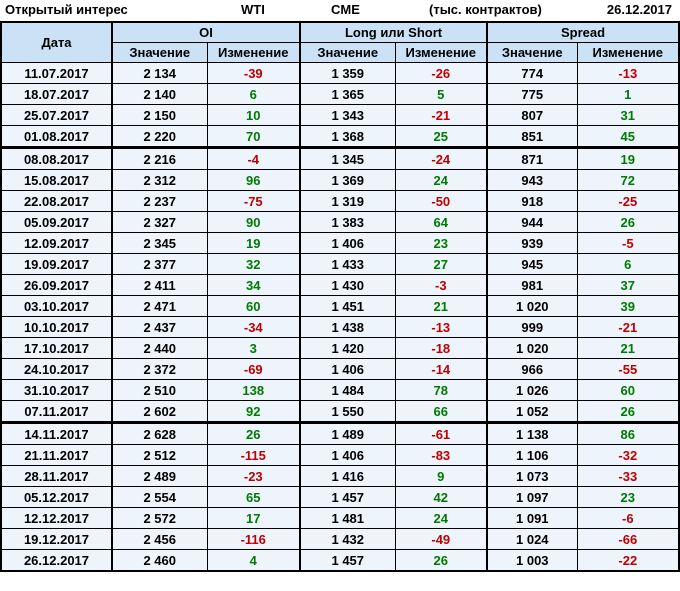 The height and width of the screenshot is (591, 680). I want to click on date-cell: 12.09.2017, so click(56, 243).